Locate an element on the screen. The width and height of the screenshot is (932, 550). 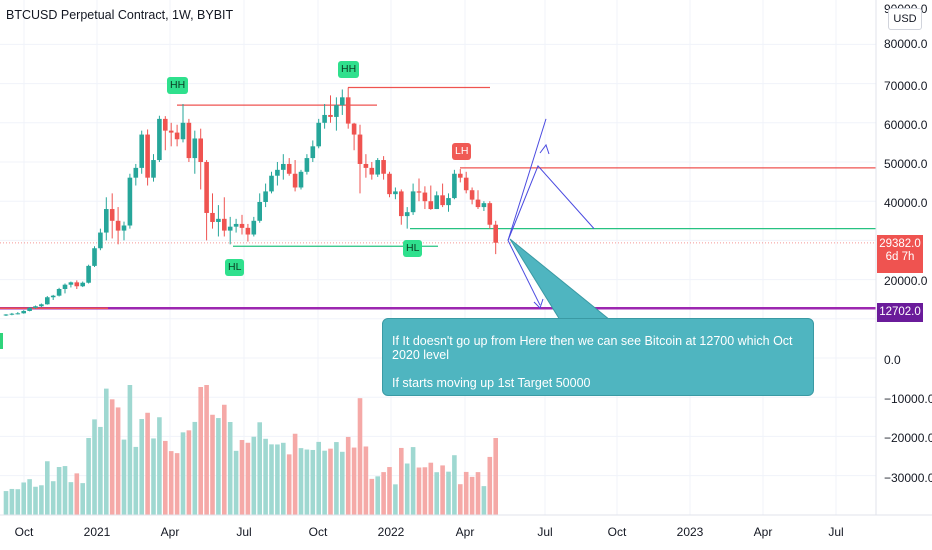
pivot-lh: LH is located at coordinates (462, 151).